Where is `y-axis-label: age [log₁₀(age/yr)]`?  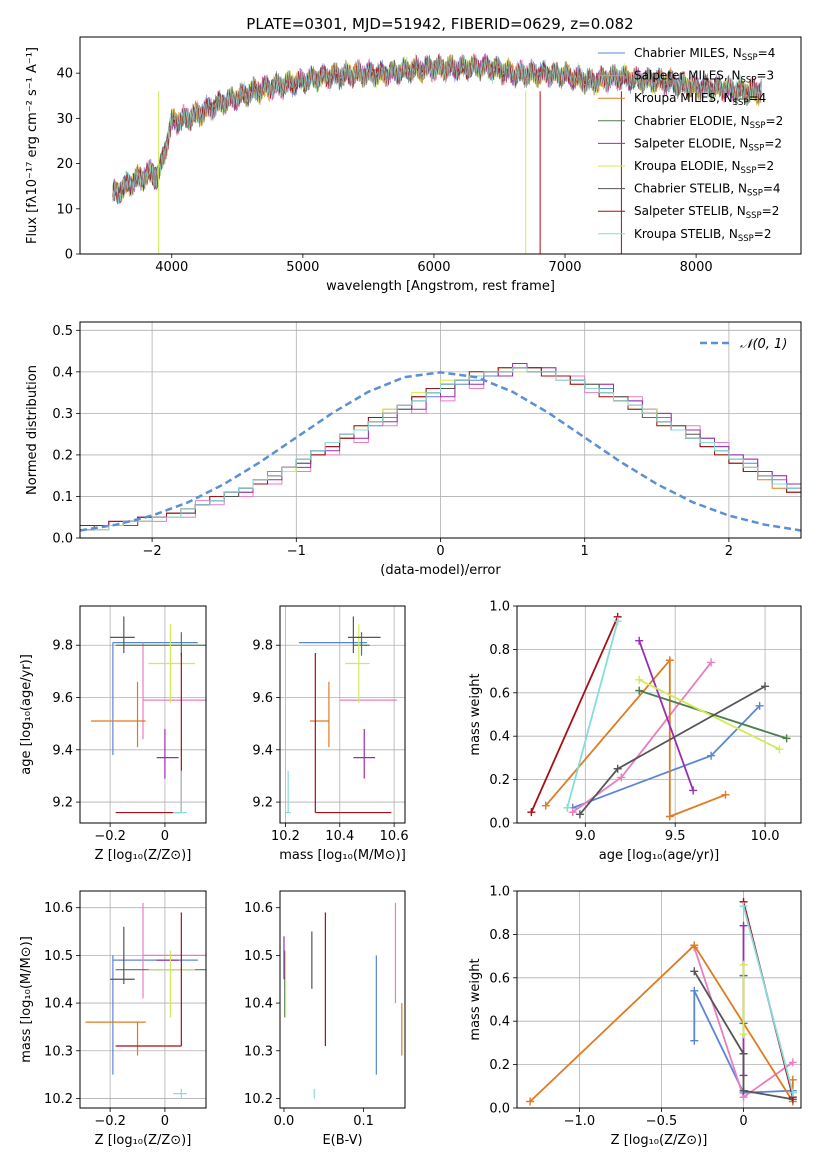
y-axis-label: age [log₁₀(age/yr)] is located at coordinates (26, 714).